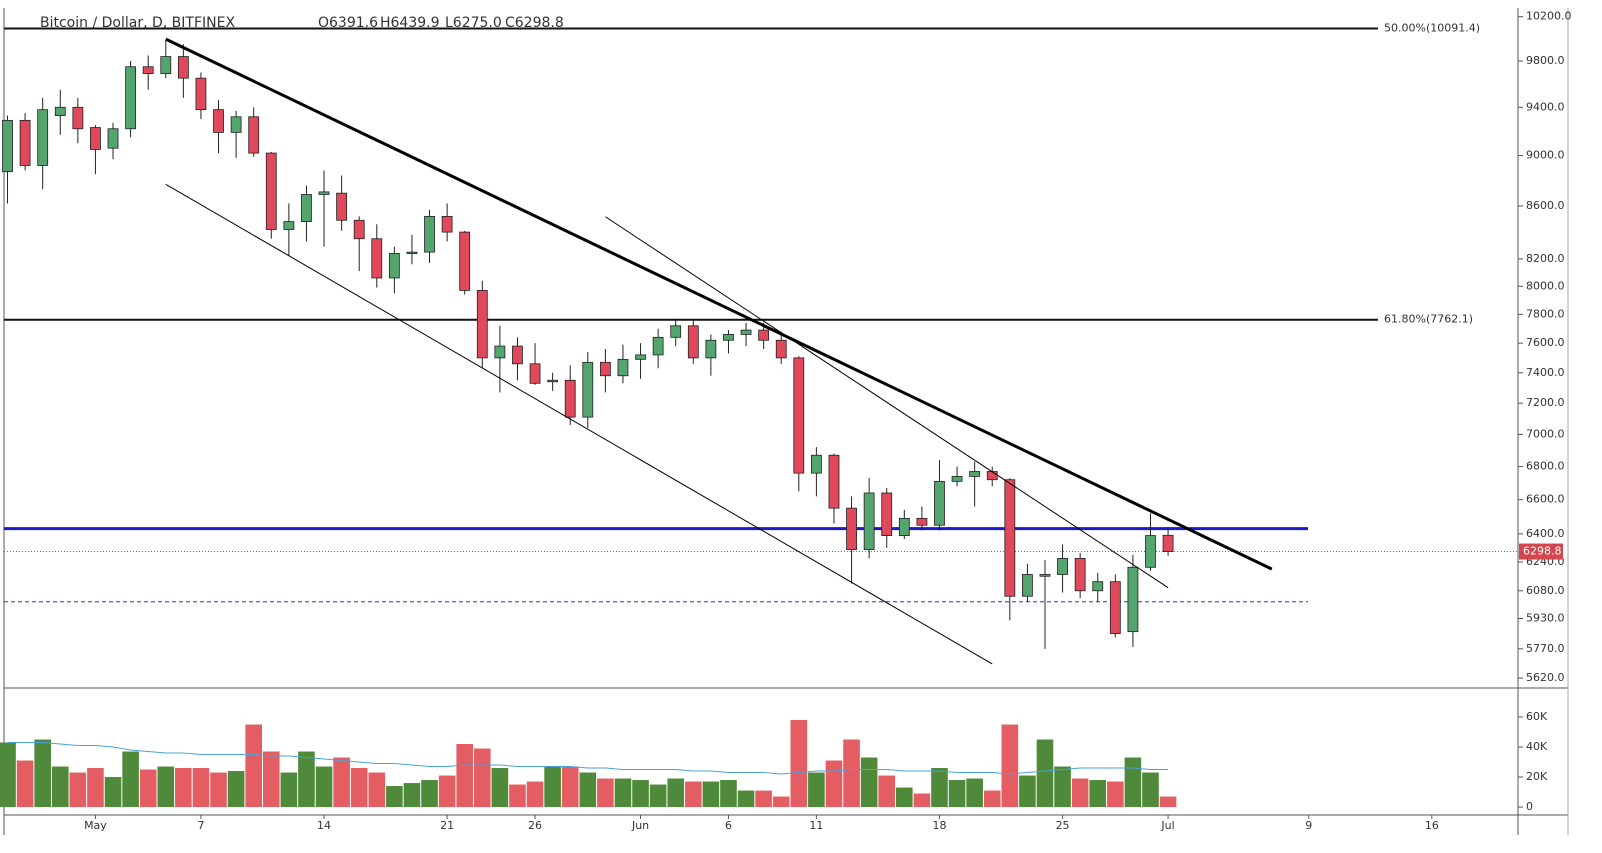 This screenshot has width=1602, height=853. I want to click on x-tick-label: 7, so click(200, 825).